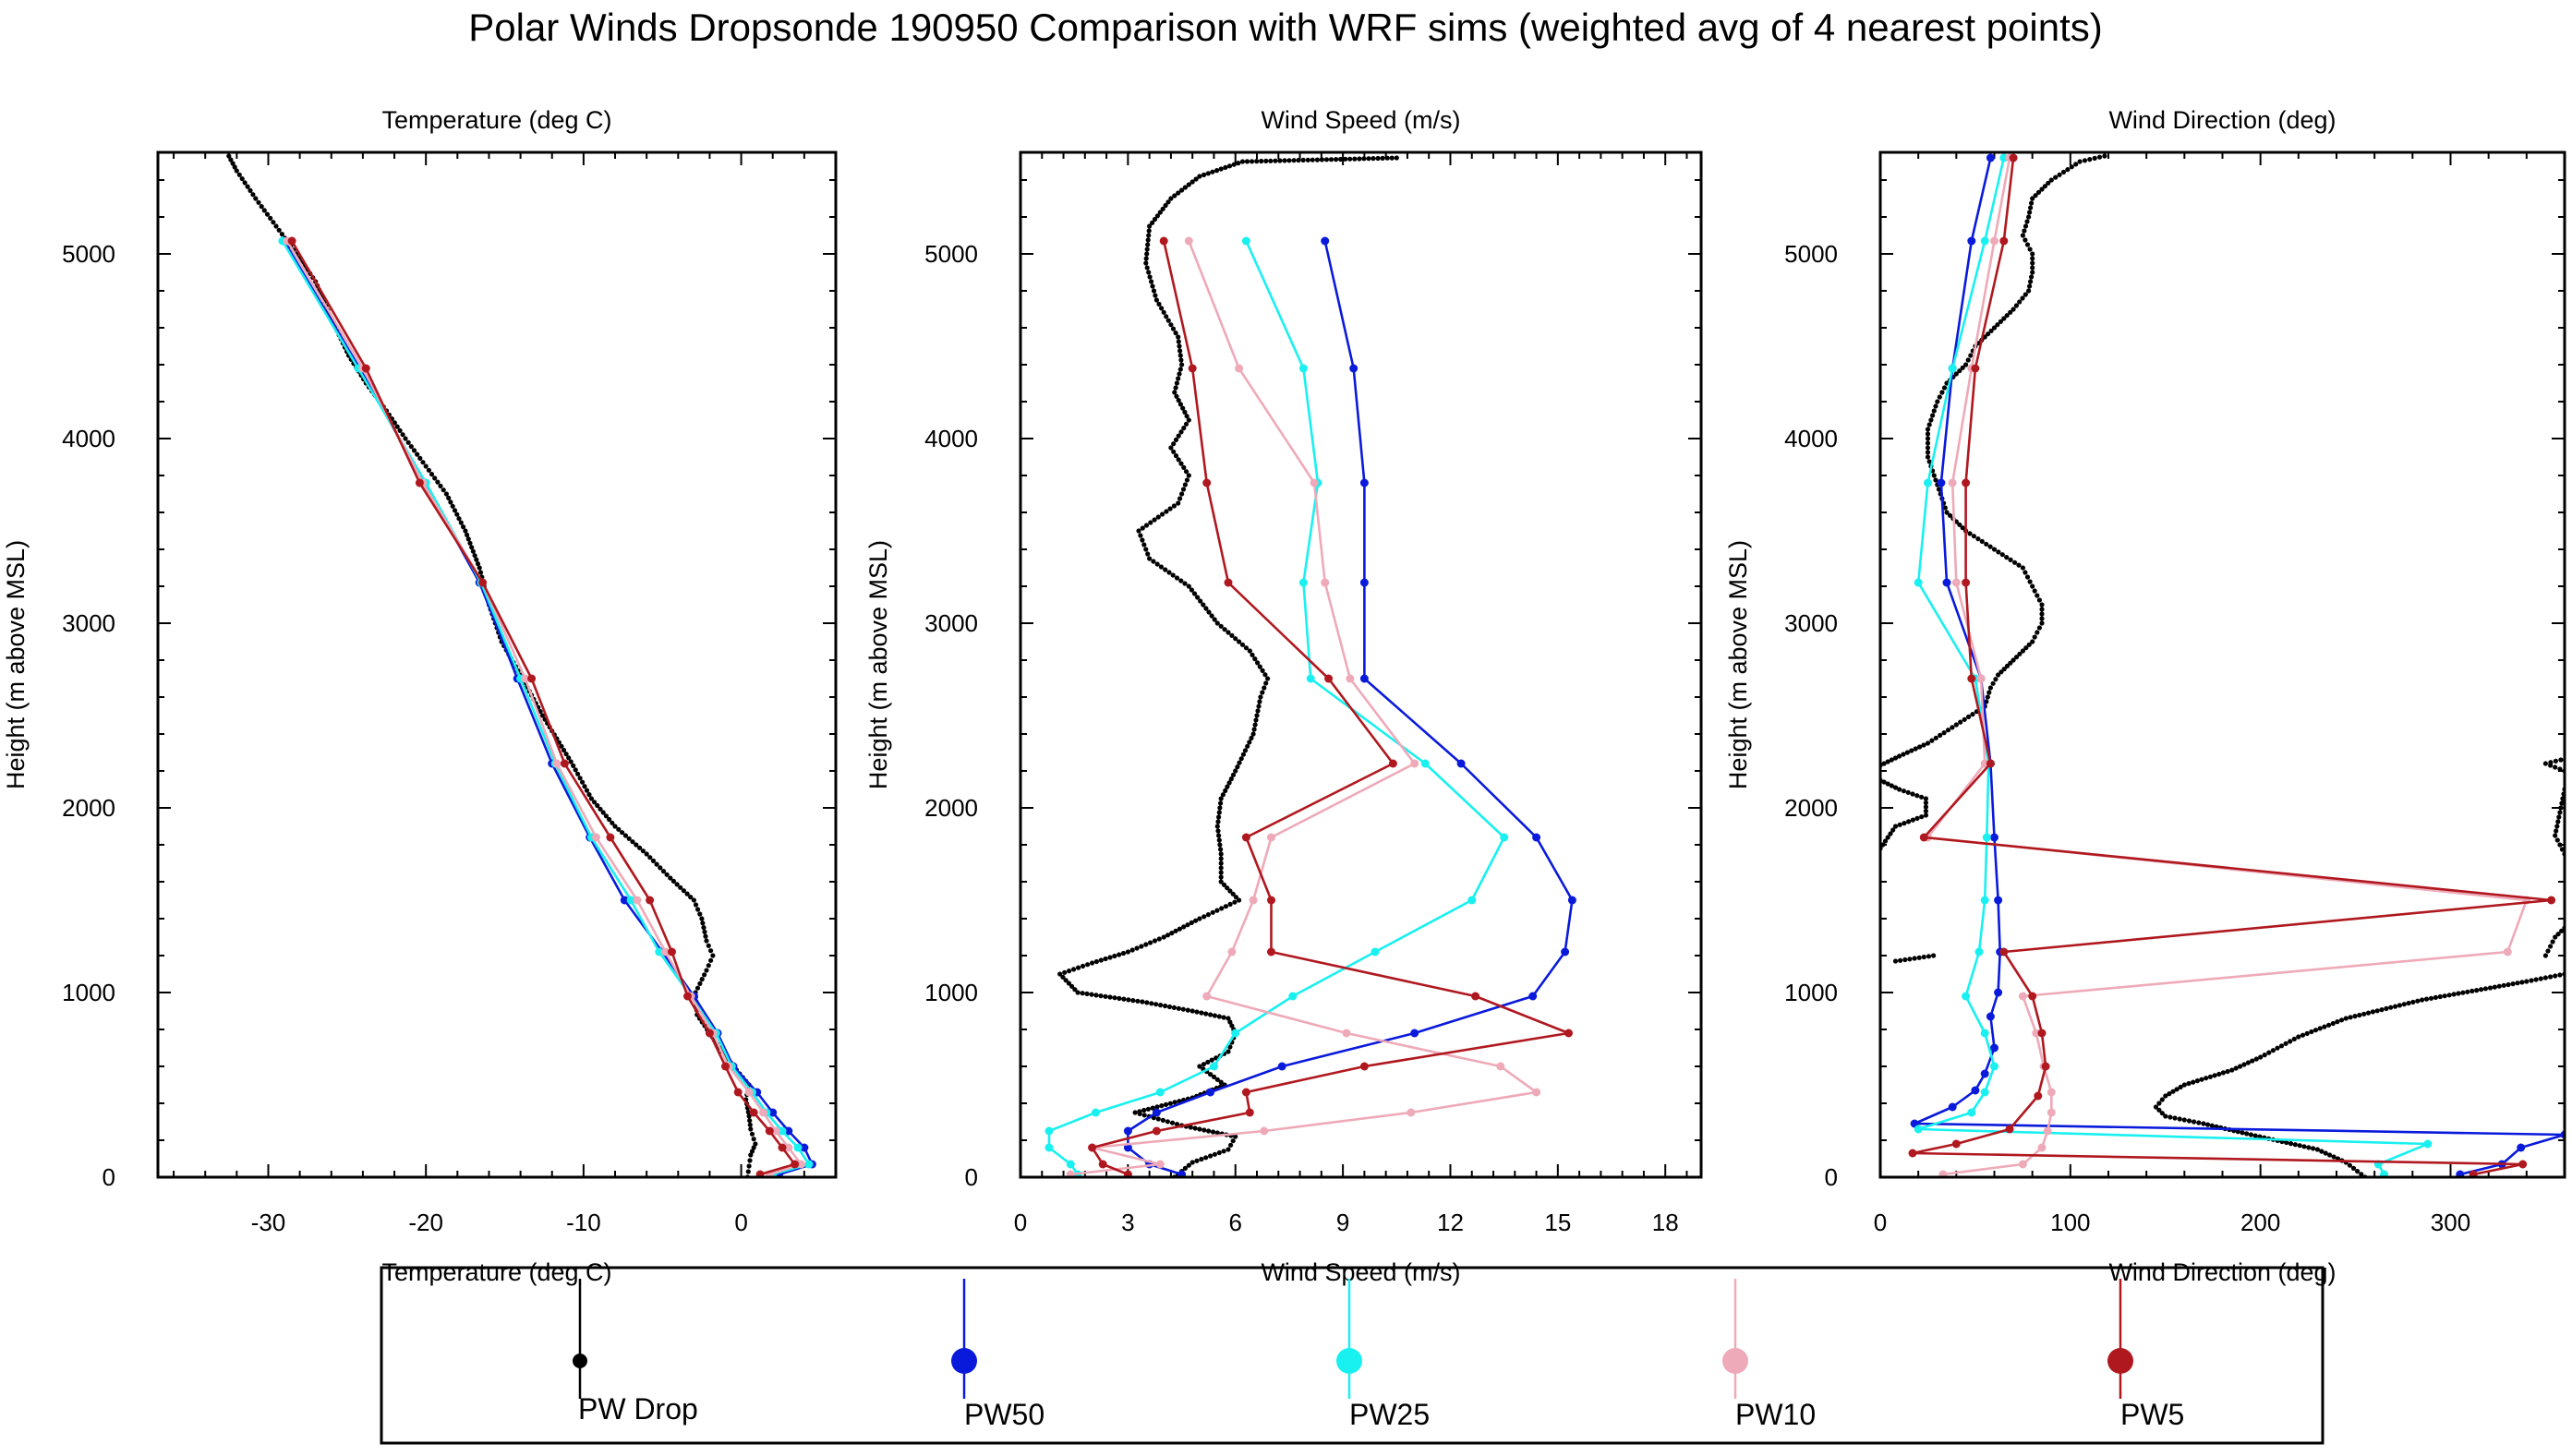 The image size is (2572, 1456). What do you see at coordinates (1811, 438) in the screenshot?
I see `y-tick-label: 4000` at bounding box center [1811, 438].